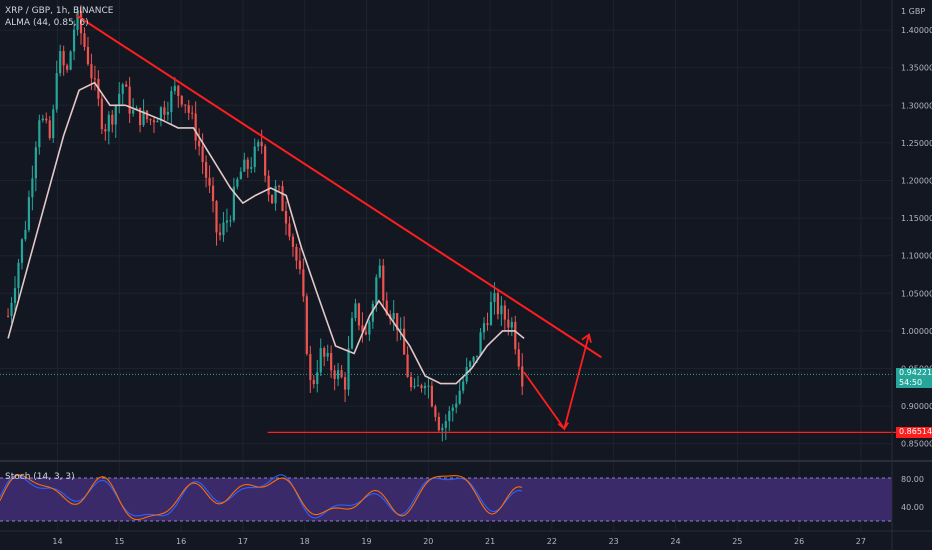  Describe the element at coordinates (916, 406) in the screenshot. I see `price-tick-label: 0.90000` at that location.